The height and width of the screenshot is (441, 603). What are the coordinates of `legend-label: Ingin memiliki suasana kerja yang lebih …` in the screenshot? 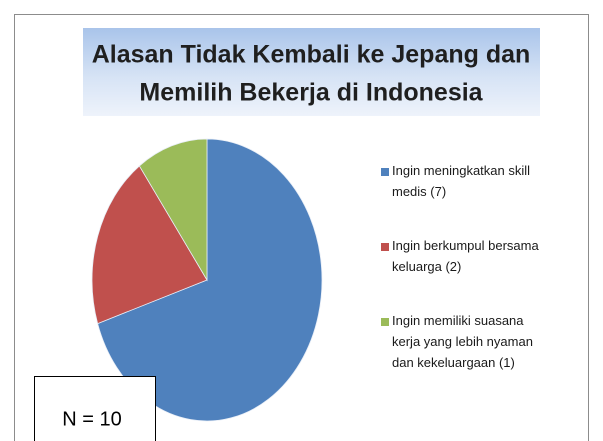 It's located at (464, 341).